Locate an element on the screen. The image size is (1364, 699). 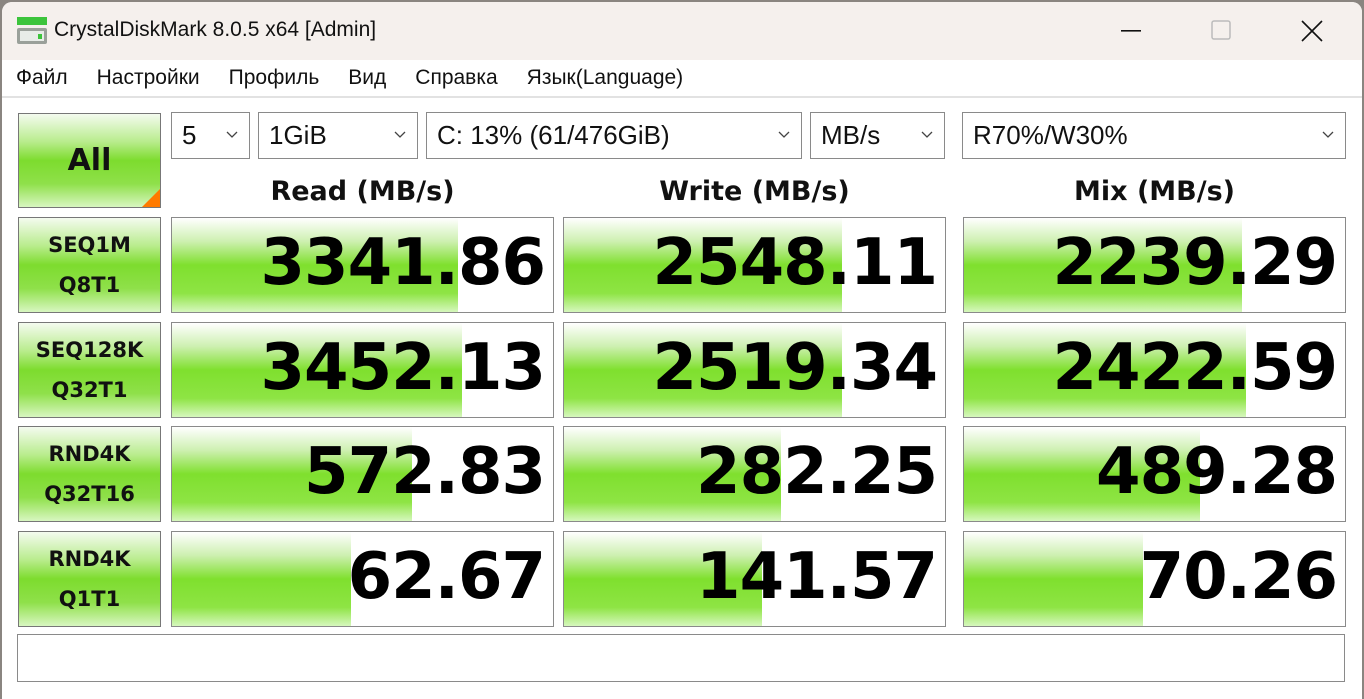
result-mix-row-1: 2422.59 is located at coordinates (1154, 369).